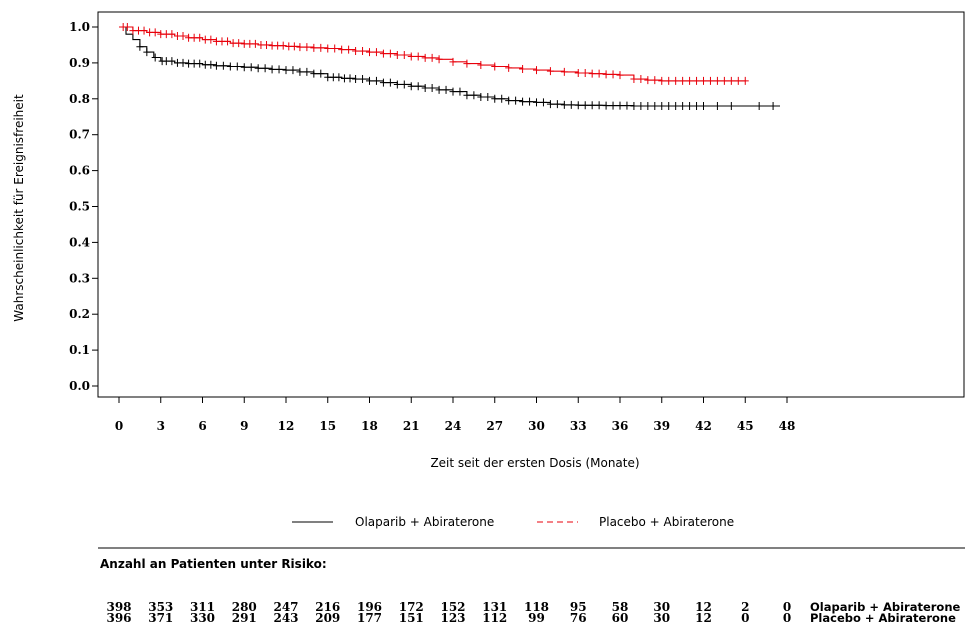 Image resolution: width=965 pixels, height=633 pixels. What do you see at coordinates (536, 618) in the screenshot?
I see `risk-value: 99` at bounding box center [536, 618].